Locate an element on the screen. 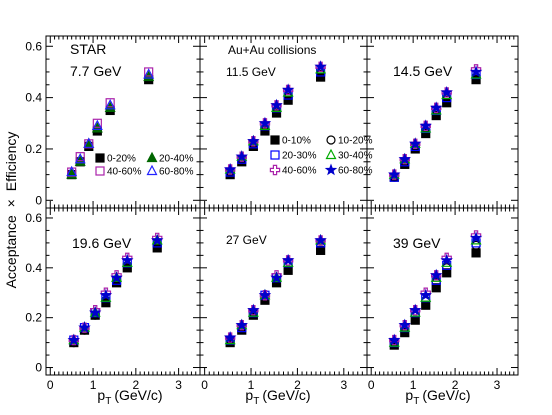 The width and height of the screenshot is (552, 415). panel-6: 0 1 2 3 39 GeV is located at coordinates (442, 299).